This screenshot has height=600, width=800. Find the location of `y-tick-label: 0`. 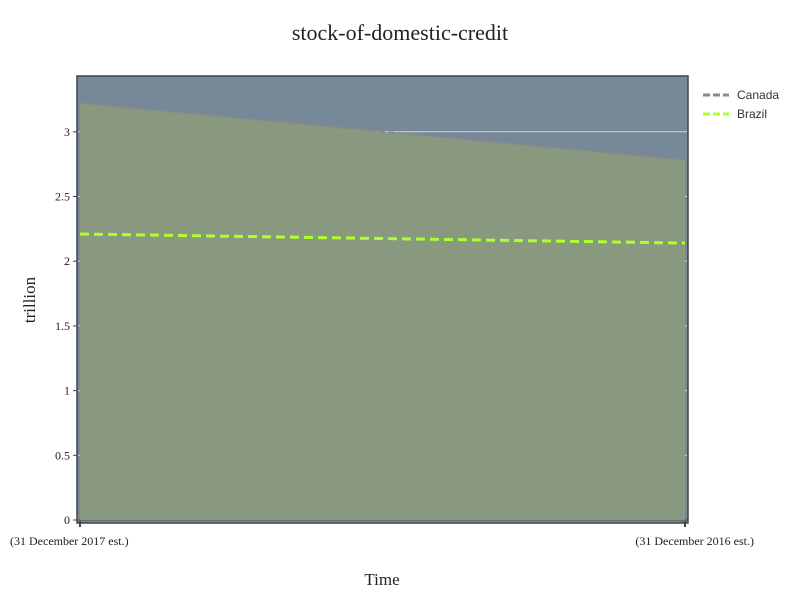

y-tick-label: 0 is located at coordinates (67, 520).